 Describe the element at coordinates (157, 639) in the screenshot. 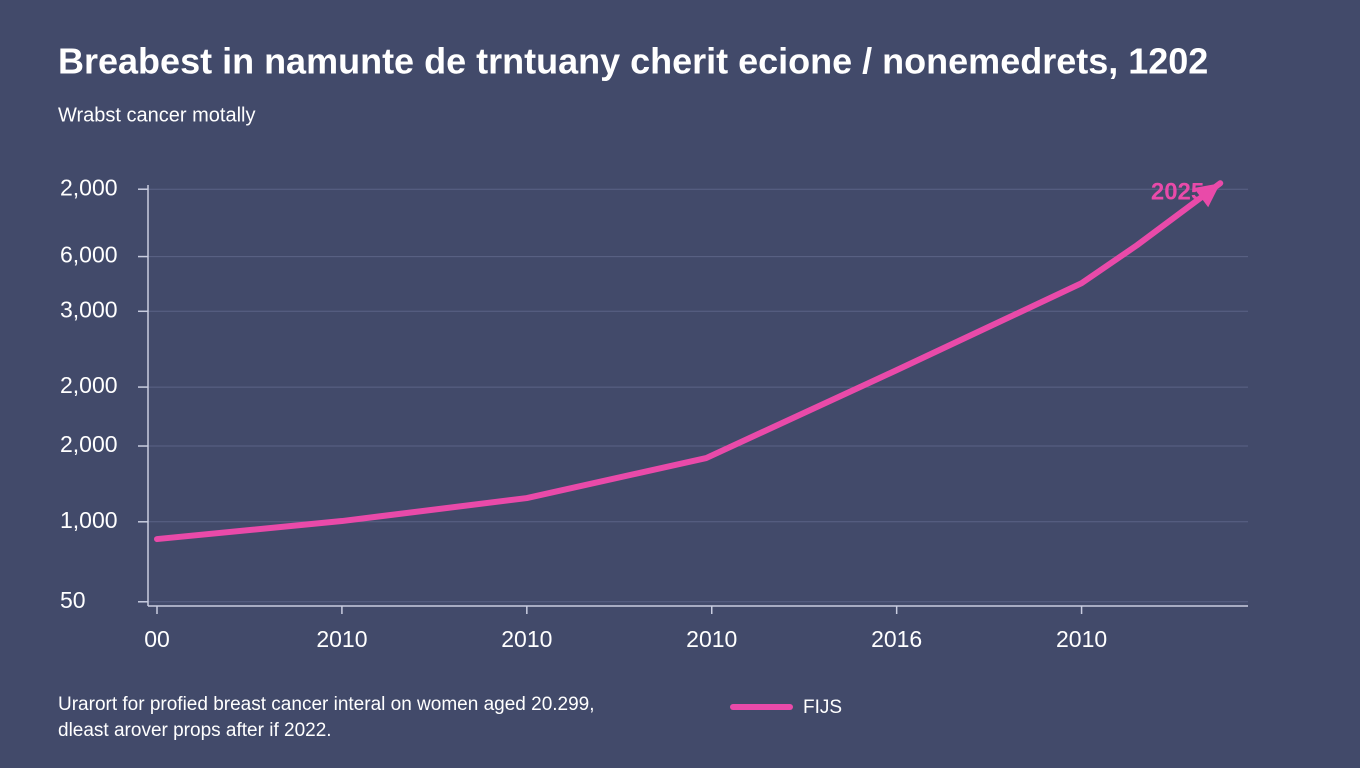

I see `x-tick-label: 00` at that location.